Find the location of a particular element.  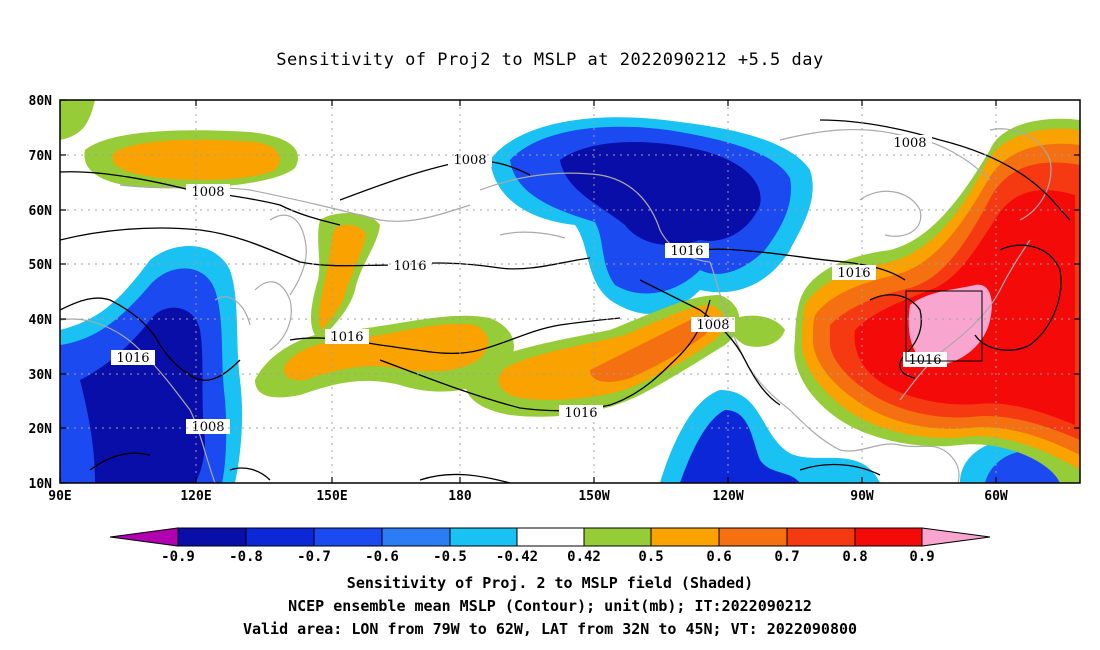

contour-label-6: 1016 is located at coordinates (854, 273).